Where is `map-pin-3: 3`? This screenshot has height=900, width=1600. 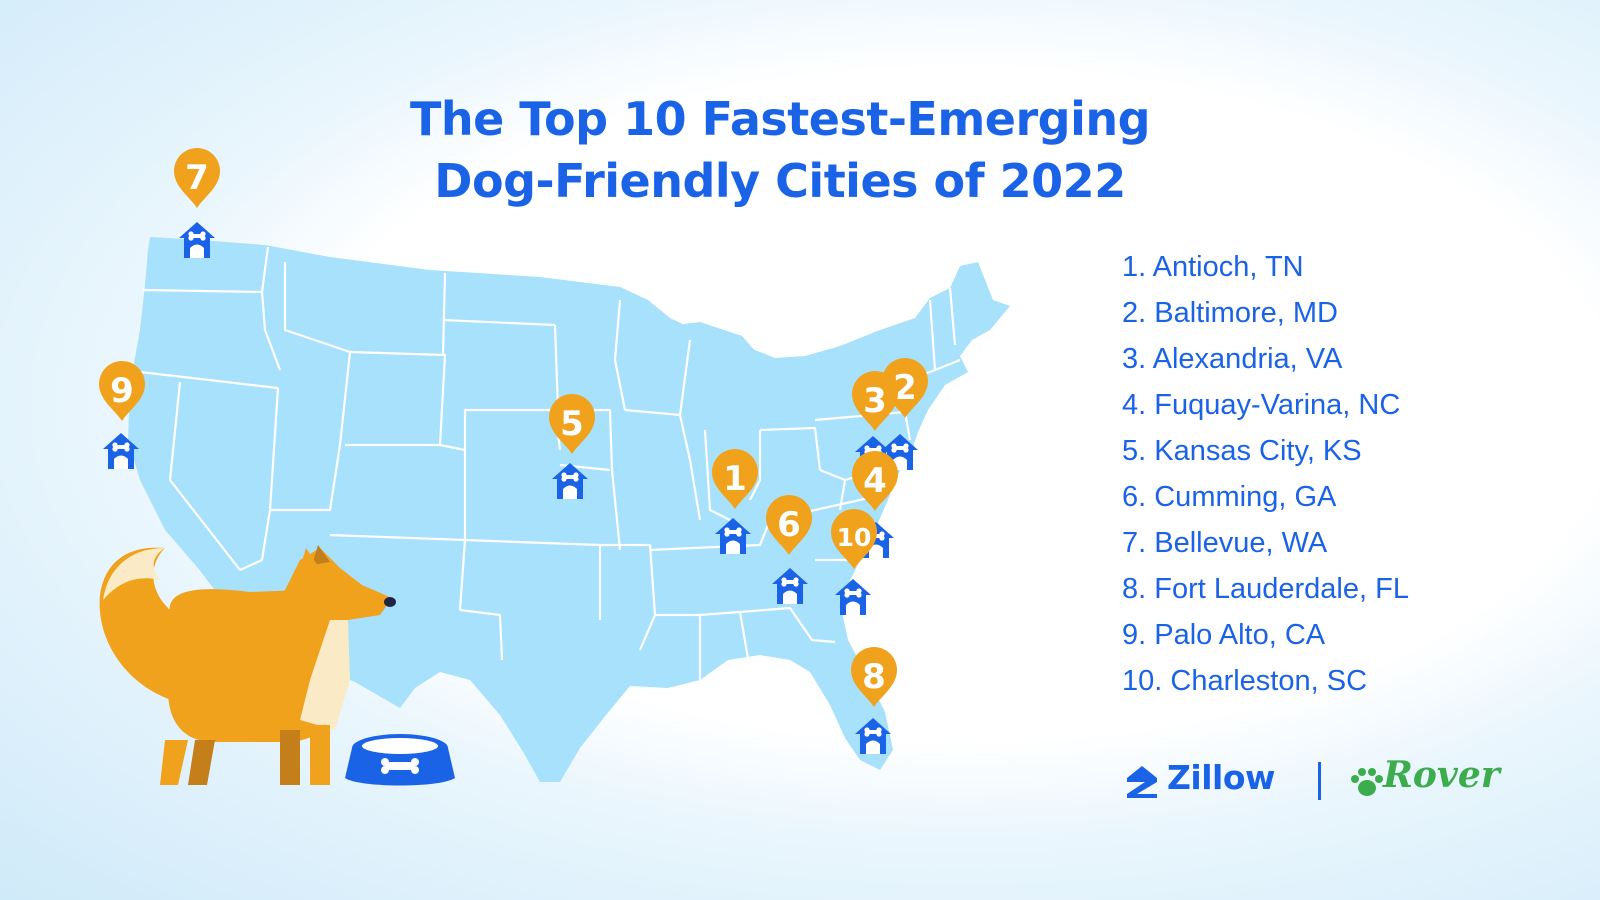
map-pin-3: 3 is located at coordinates (875, 401).